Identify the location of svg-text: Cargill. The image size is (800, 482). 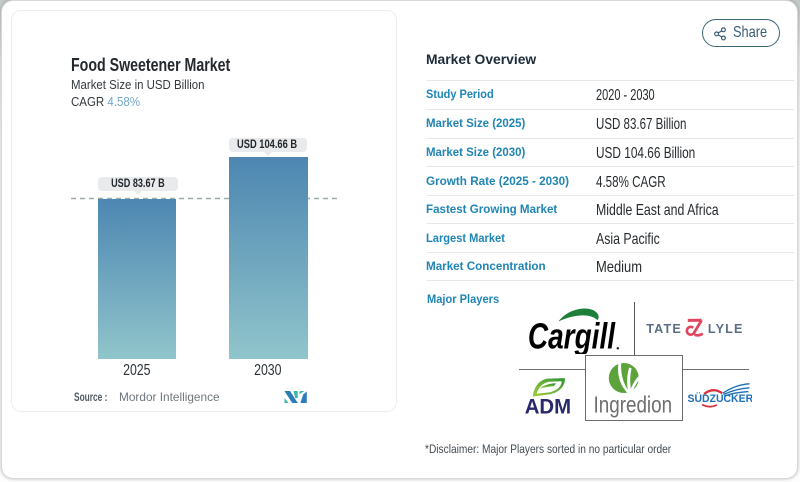
(572, 335).